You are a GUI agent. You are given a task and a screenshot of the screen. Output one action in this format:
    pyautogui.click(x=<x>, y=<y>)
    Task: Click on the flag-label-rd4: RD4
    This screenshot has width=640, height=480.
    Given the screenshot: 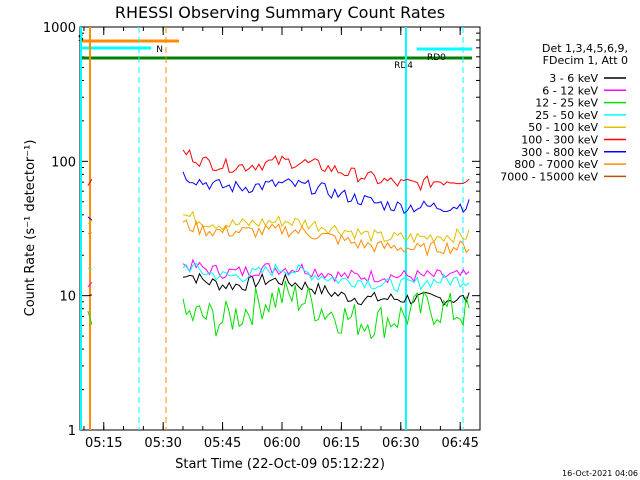 What is the action you would take?
    pyautogui.click(x=403, y=66)
    